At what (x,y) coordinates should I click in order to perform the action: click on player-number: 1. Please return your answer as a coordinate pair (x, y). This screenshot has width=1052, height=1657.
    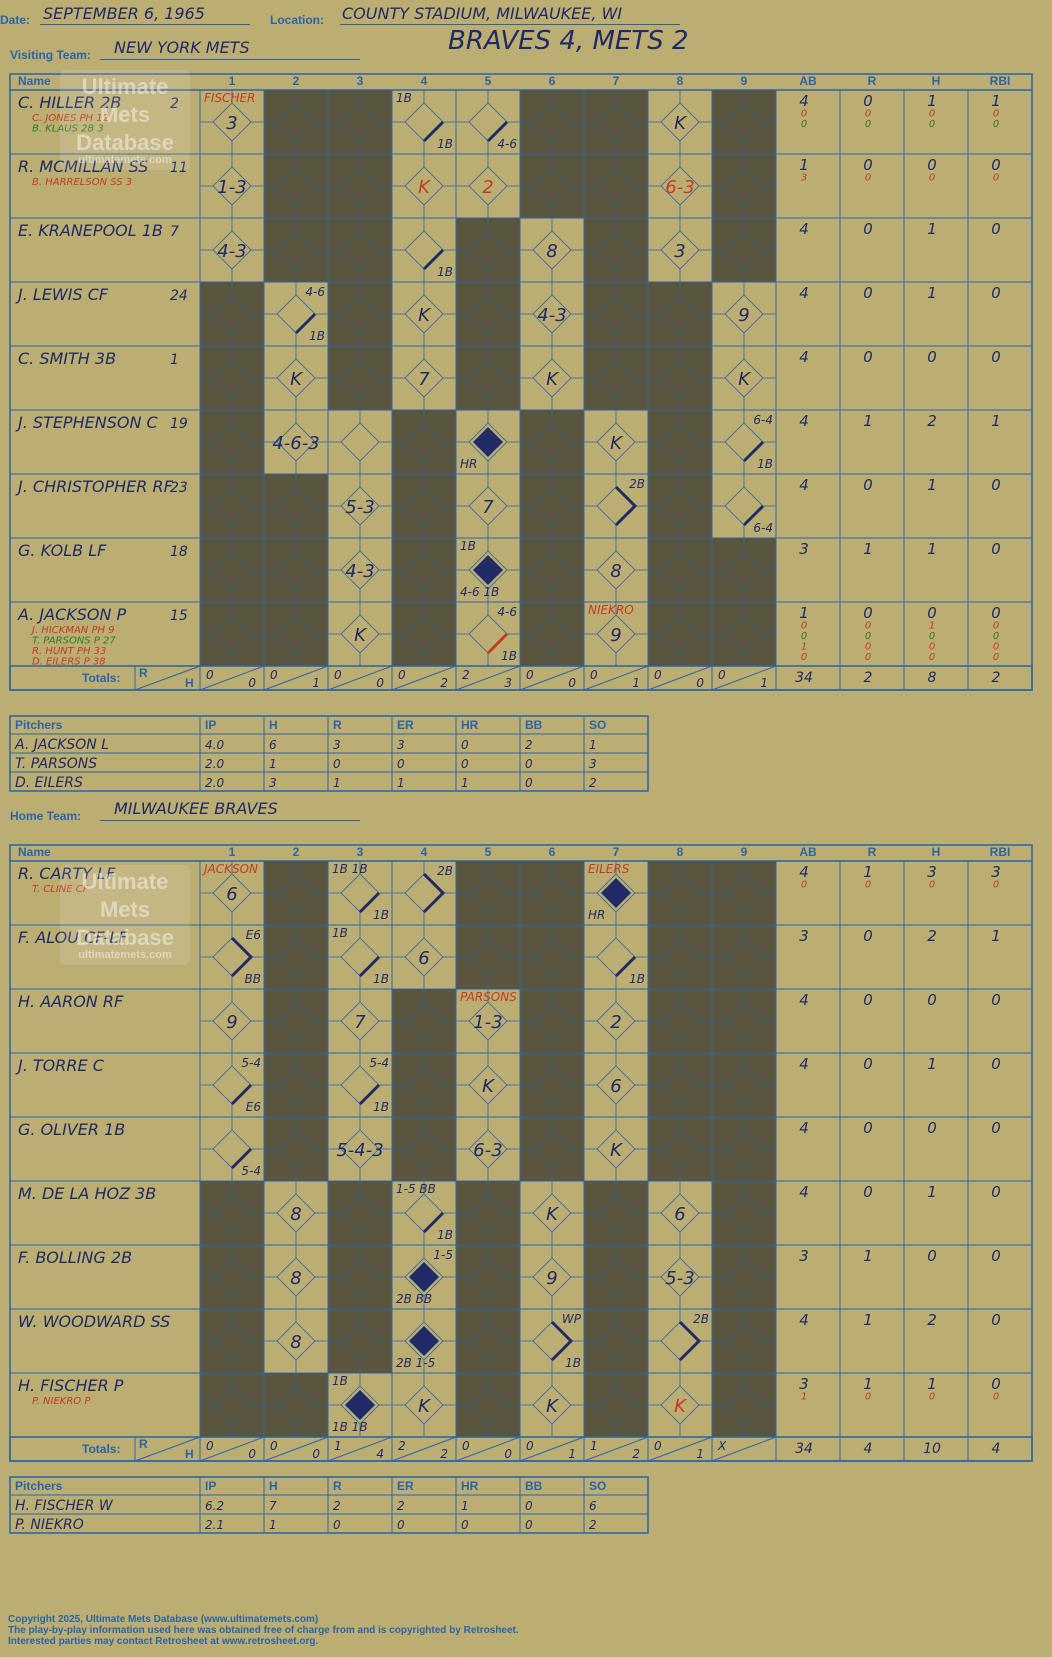
    Looking at the image, I should click on (174, 360).